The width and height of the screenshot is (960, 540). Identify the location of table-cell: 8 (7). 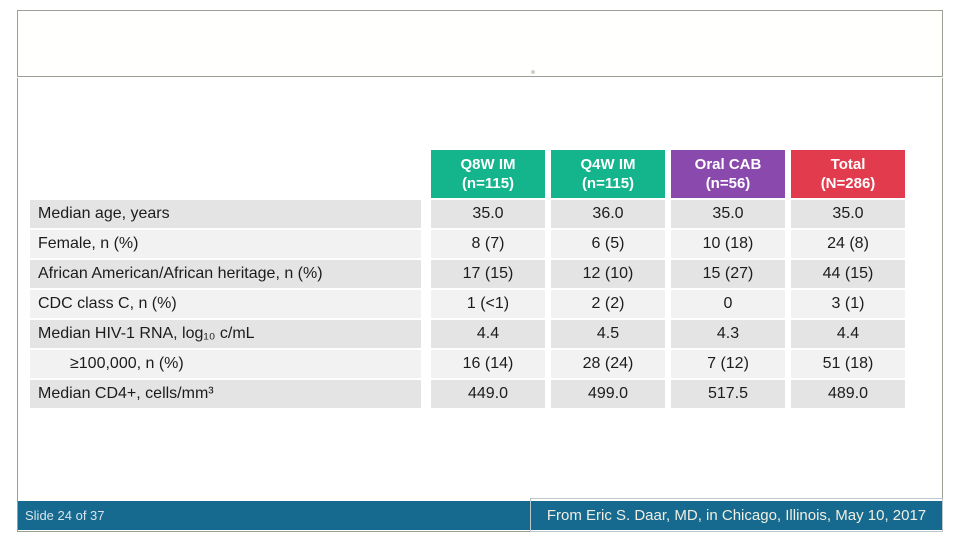
(488, 244).